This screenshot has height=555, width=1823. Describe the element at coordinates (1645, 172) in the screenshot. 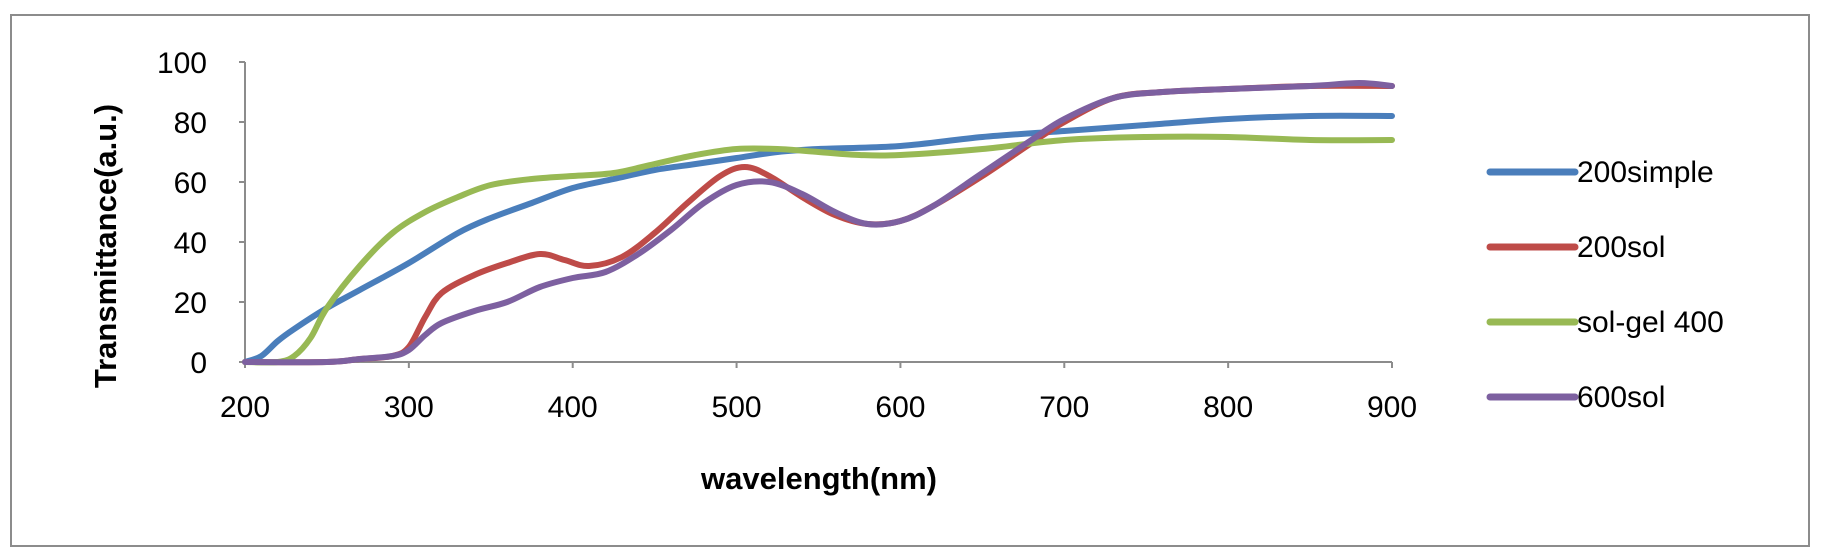

I see `legend-label: 200simple` at that location.